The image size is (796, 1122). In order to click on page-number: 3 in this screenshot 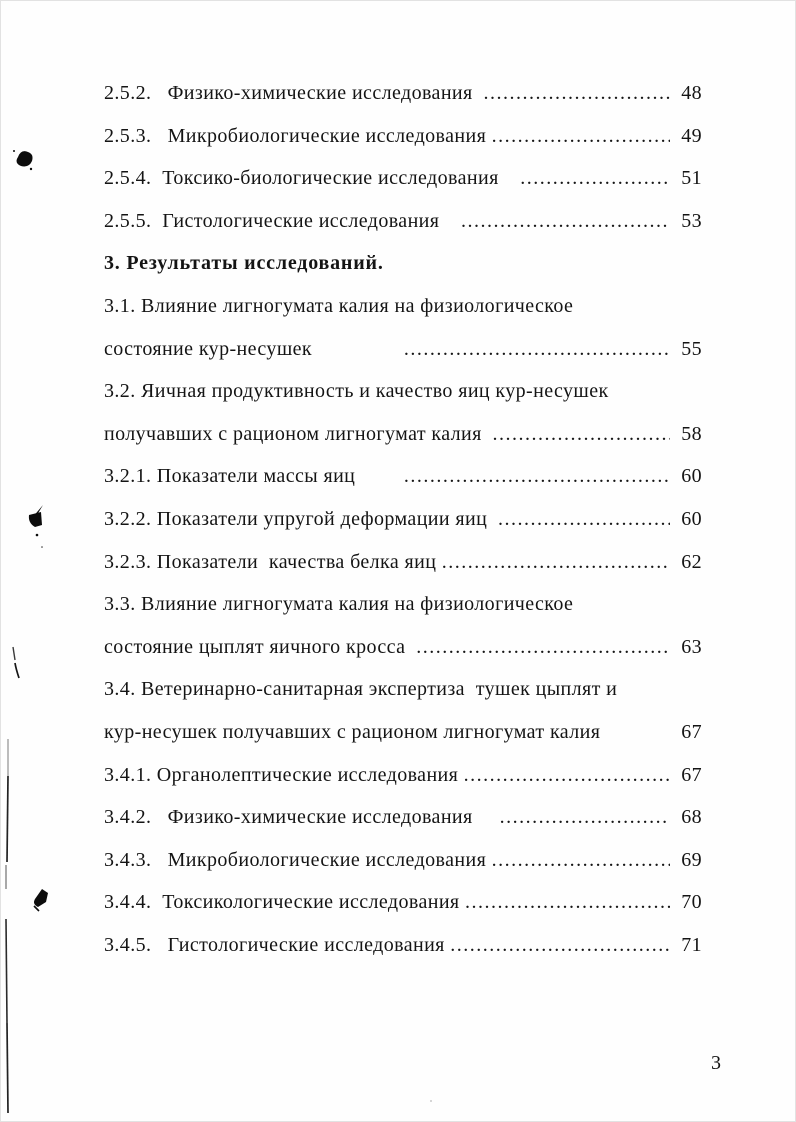, I will do `click(716, 1063)`.